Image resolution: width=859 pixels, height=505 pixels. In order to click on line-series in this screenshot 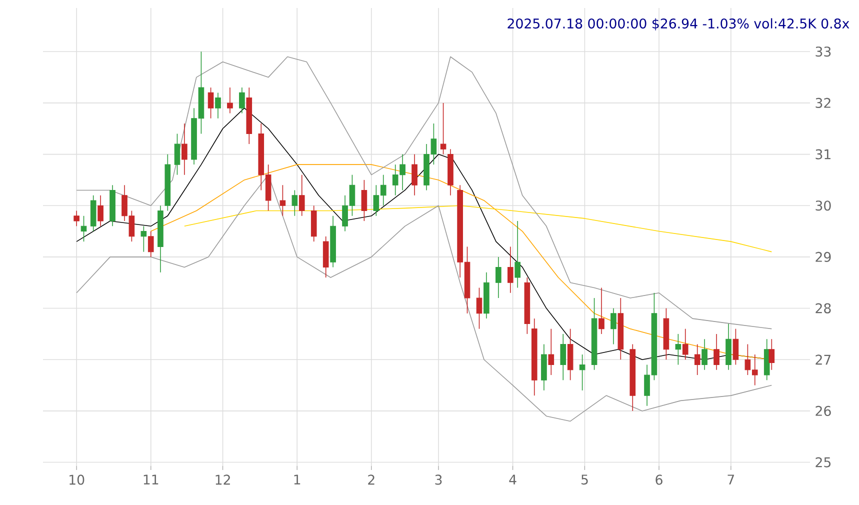, I will do `click(478, 228)`.